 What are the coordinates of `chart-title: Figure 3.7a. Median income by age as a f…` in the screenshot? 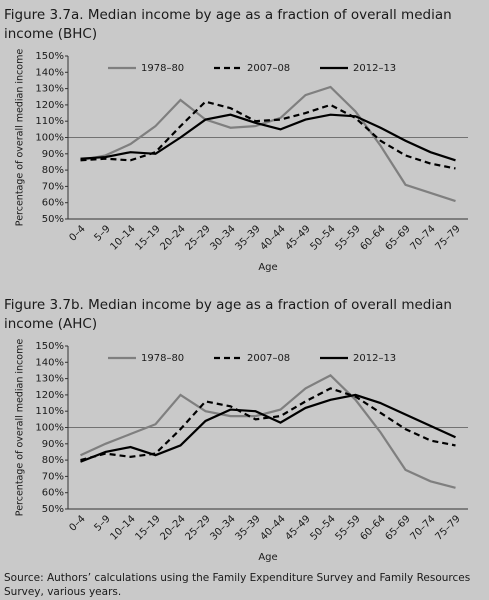 It's located at (228, 24).